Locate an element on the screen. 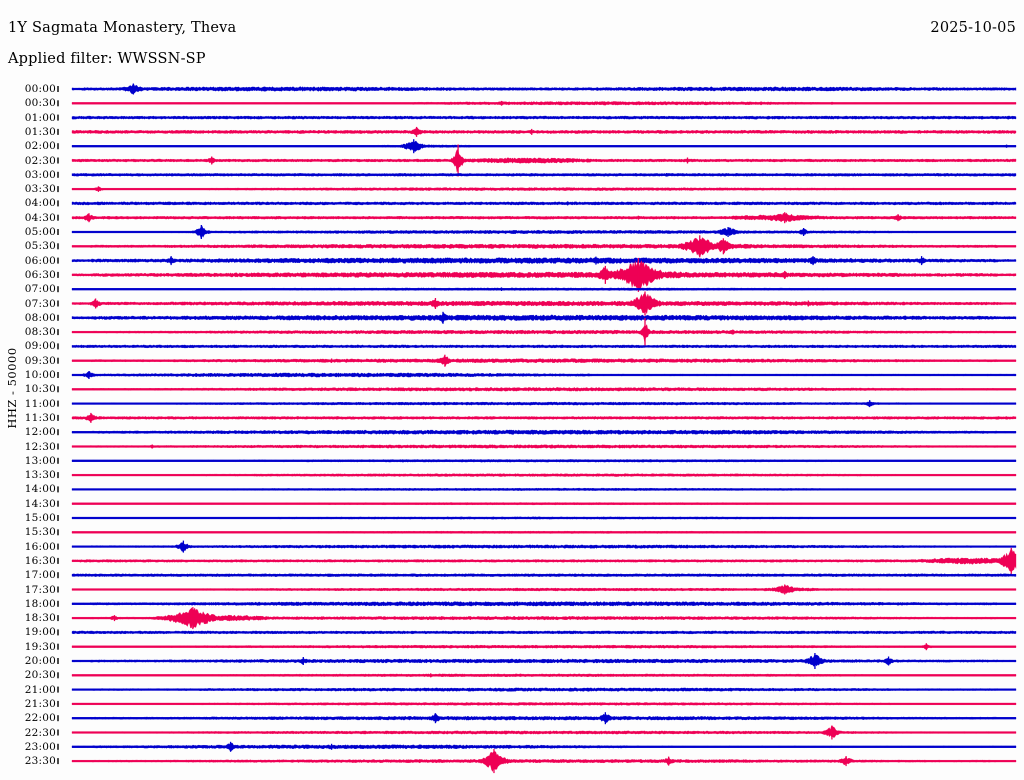 This screenshot has height=780, width=1024. applied-filter-label: Applied filter: WWSSN-SP is located at coordinates (107, 59).